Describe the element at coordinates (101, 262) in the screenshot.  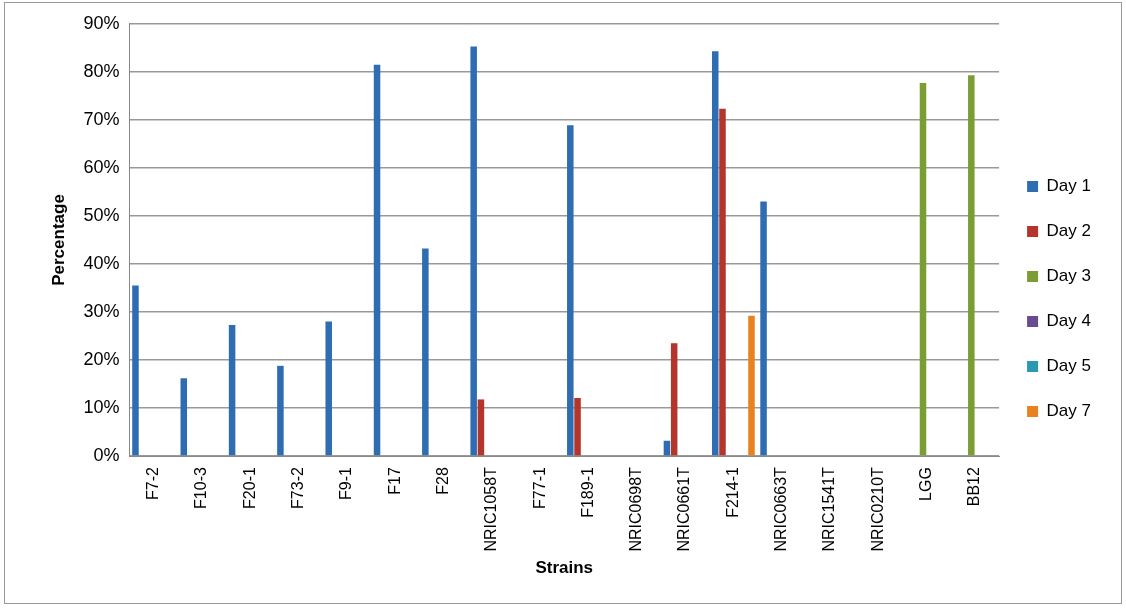
I see `y-tick-label: 40%` at that location.